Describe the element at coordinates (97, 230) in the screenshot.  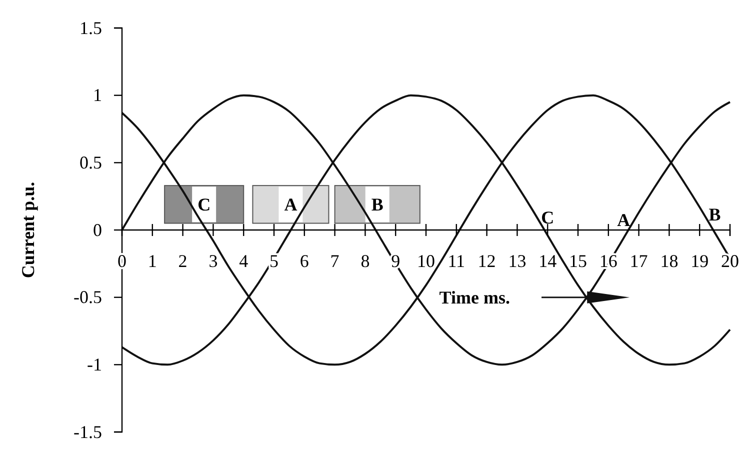
I see `y-tick-label: 0` at that location.